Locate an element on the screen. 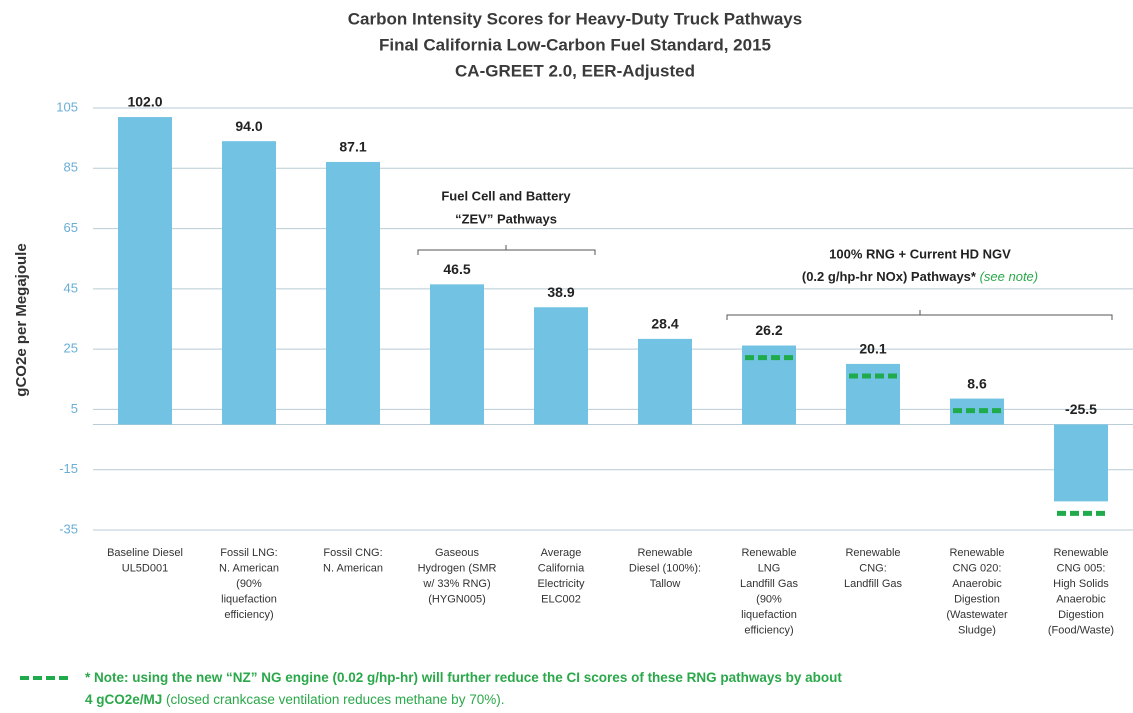  x-tick-label: Average California Electricity ELC002 is located at coordinates (561, 576).